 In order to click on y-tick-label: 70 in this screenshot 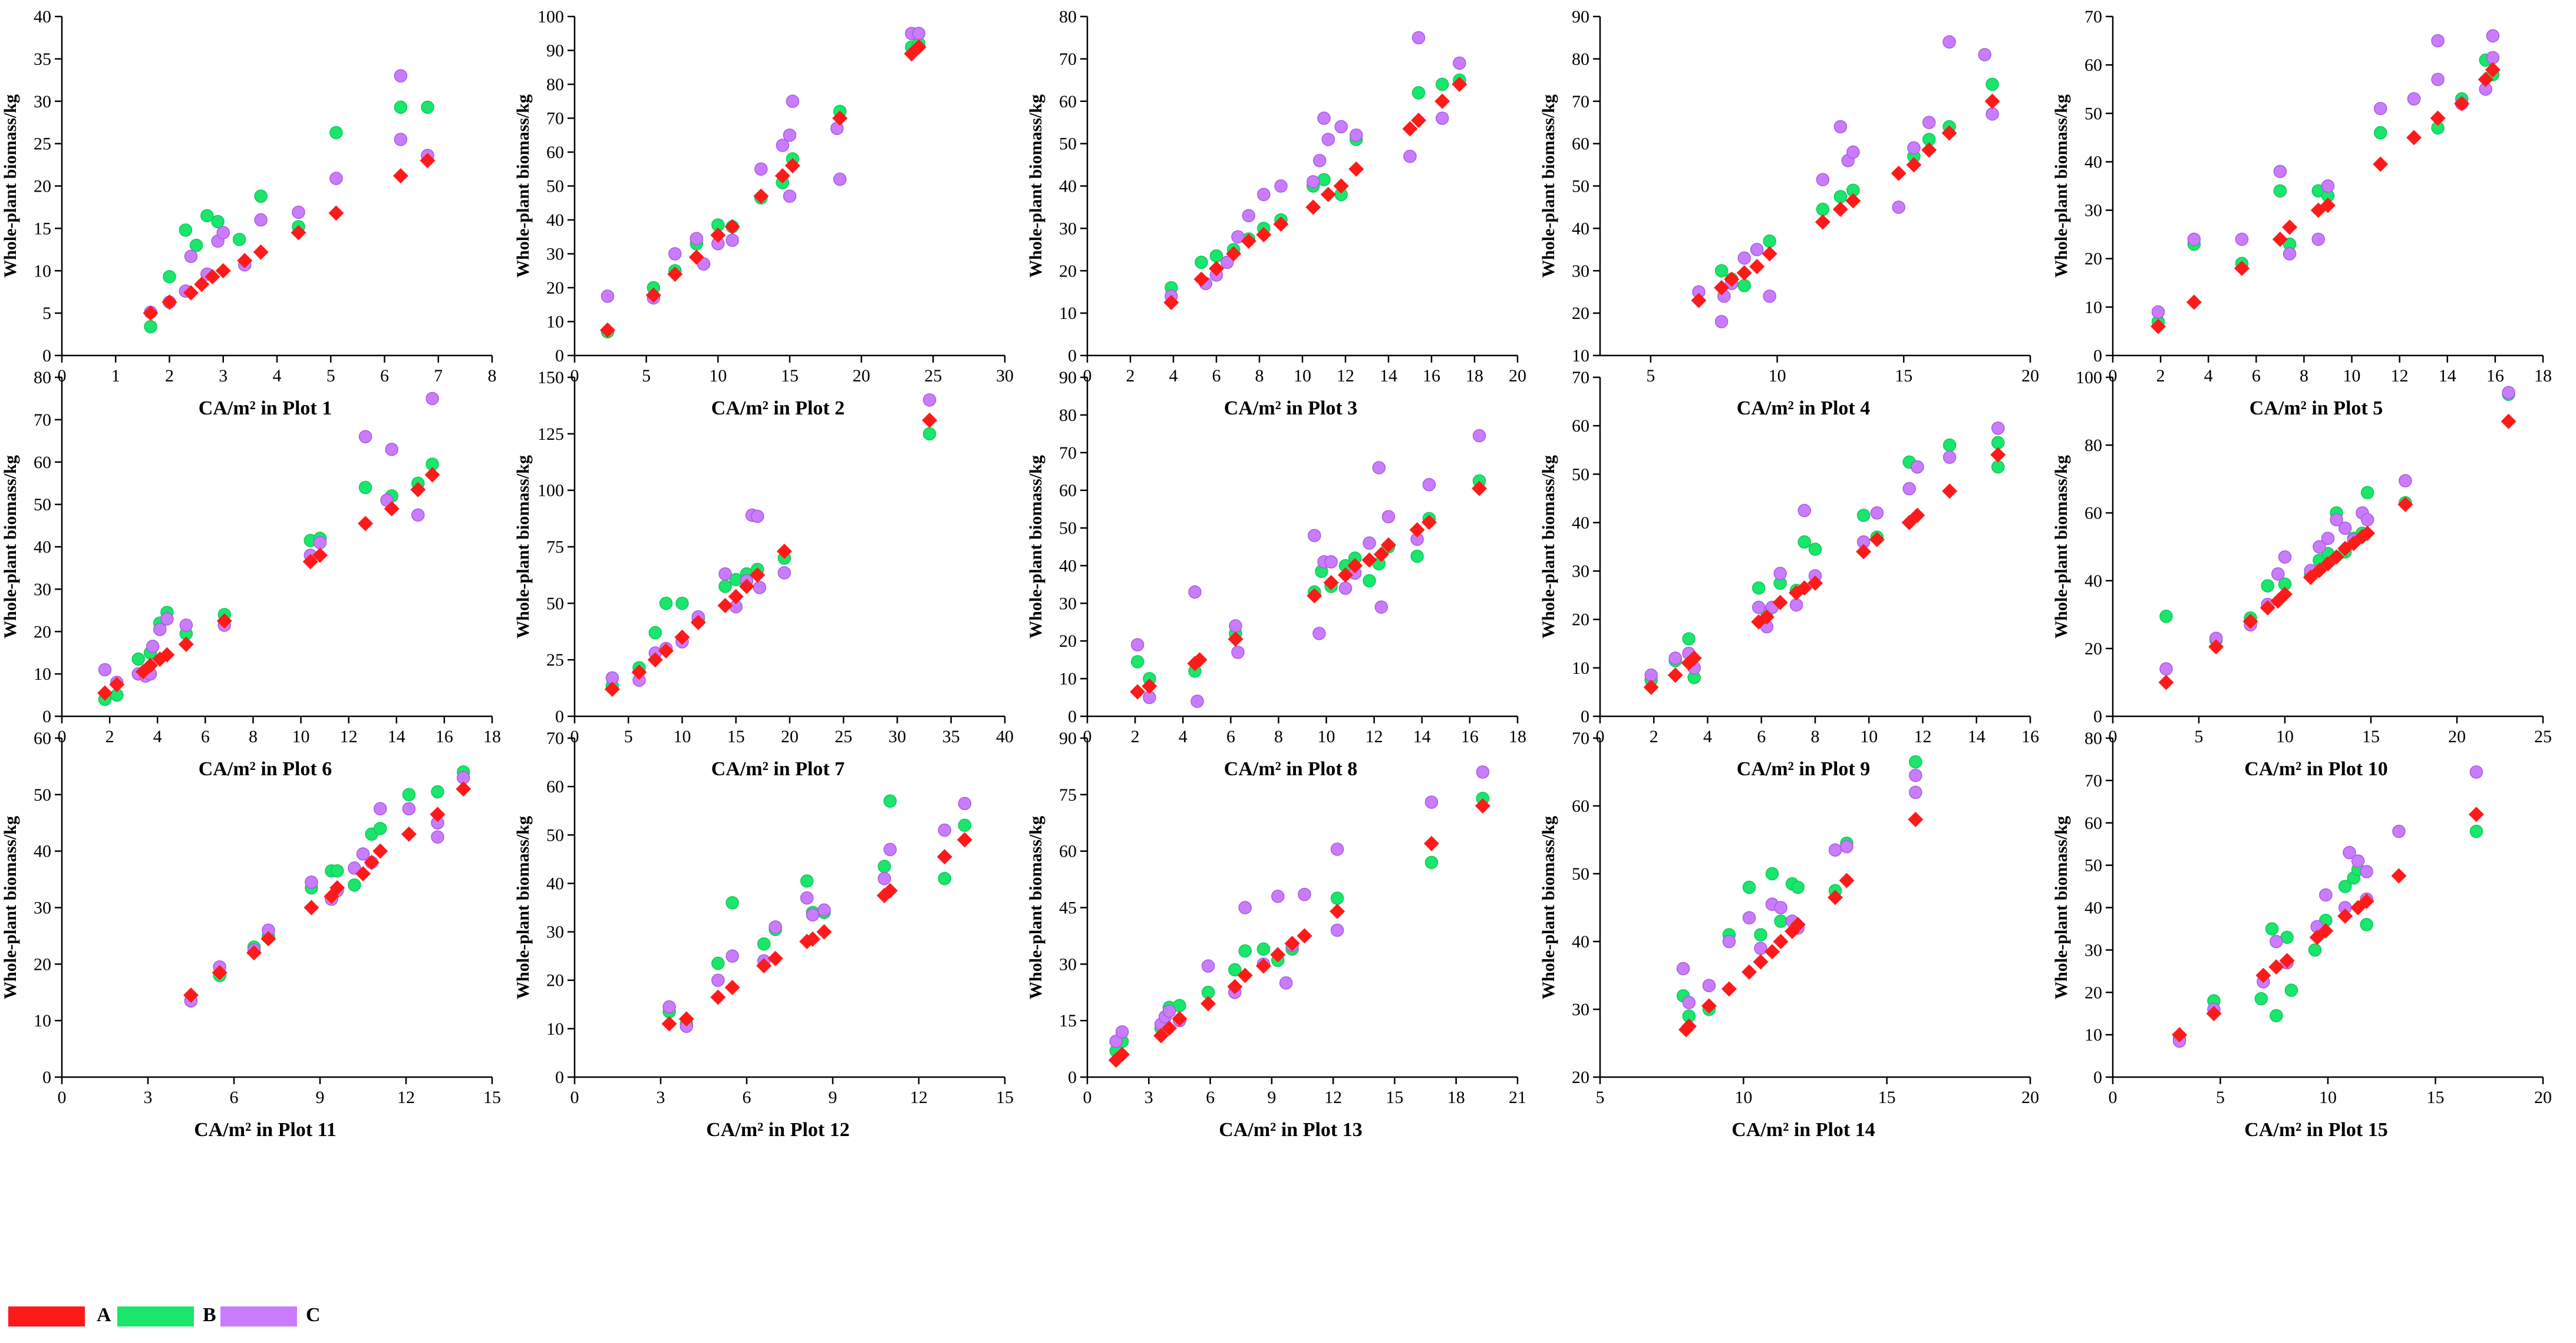, I will do `click(1581, 101)`.